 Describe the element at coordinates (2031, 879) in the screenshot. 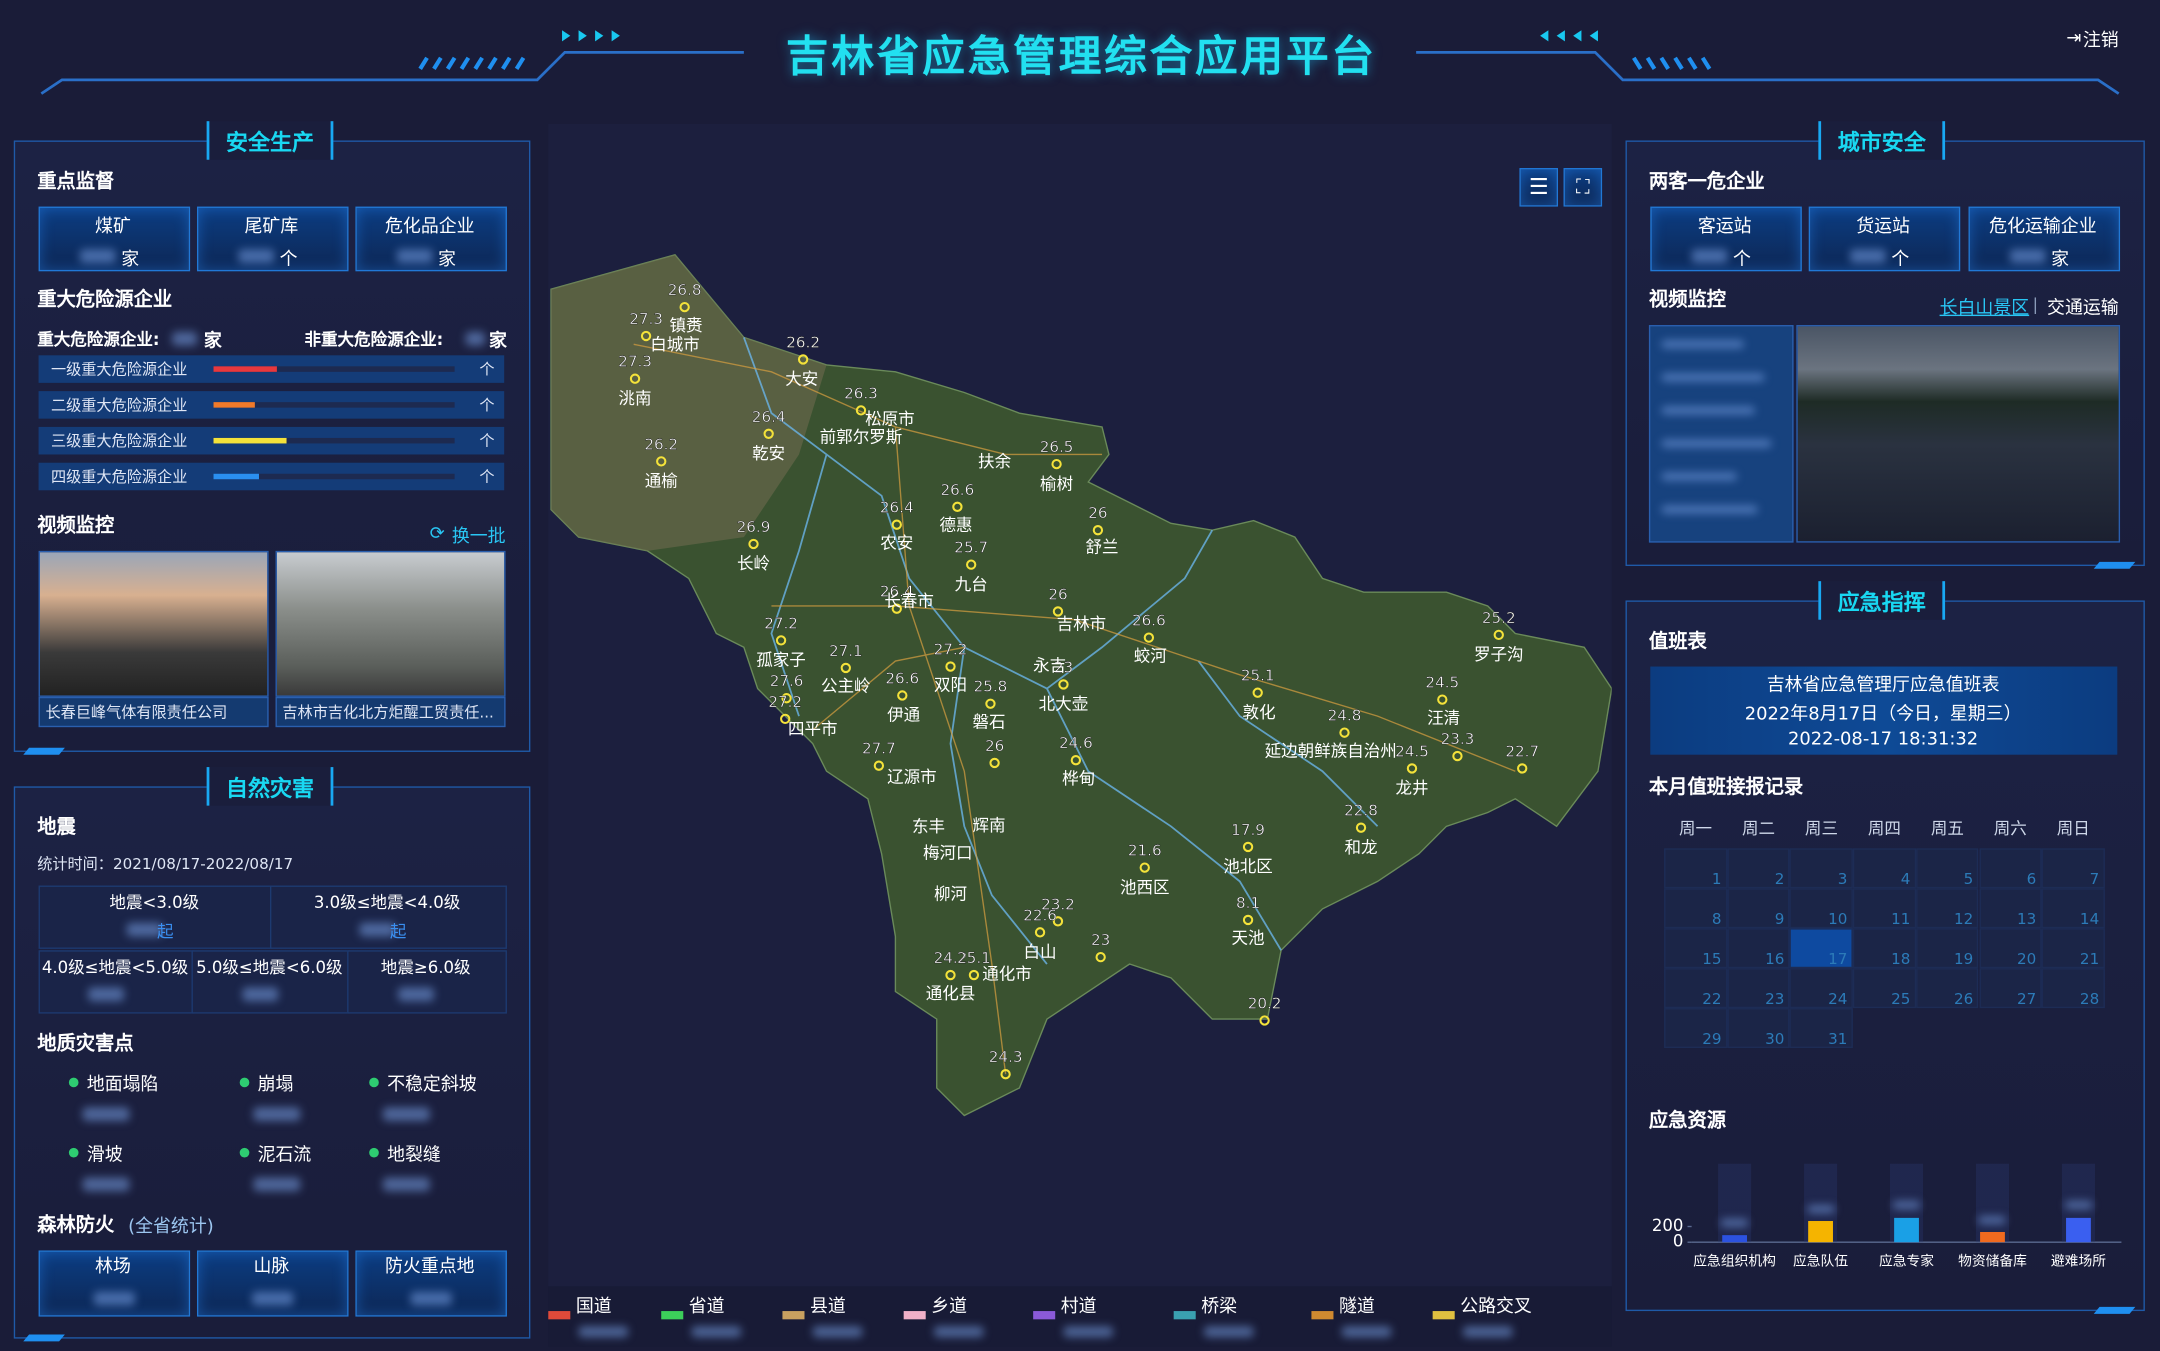

I see `day-number: 6` at that location.